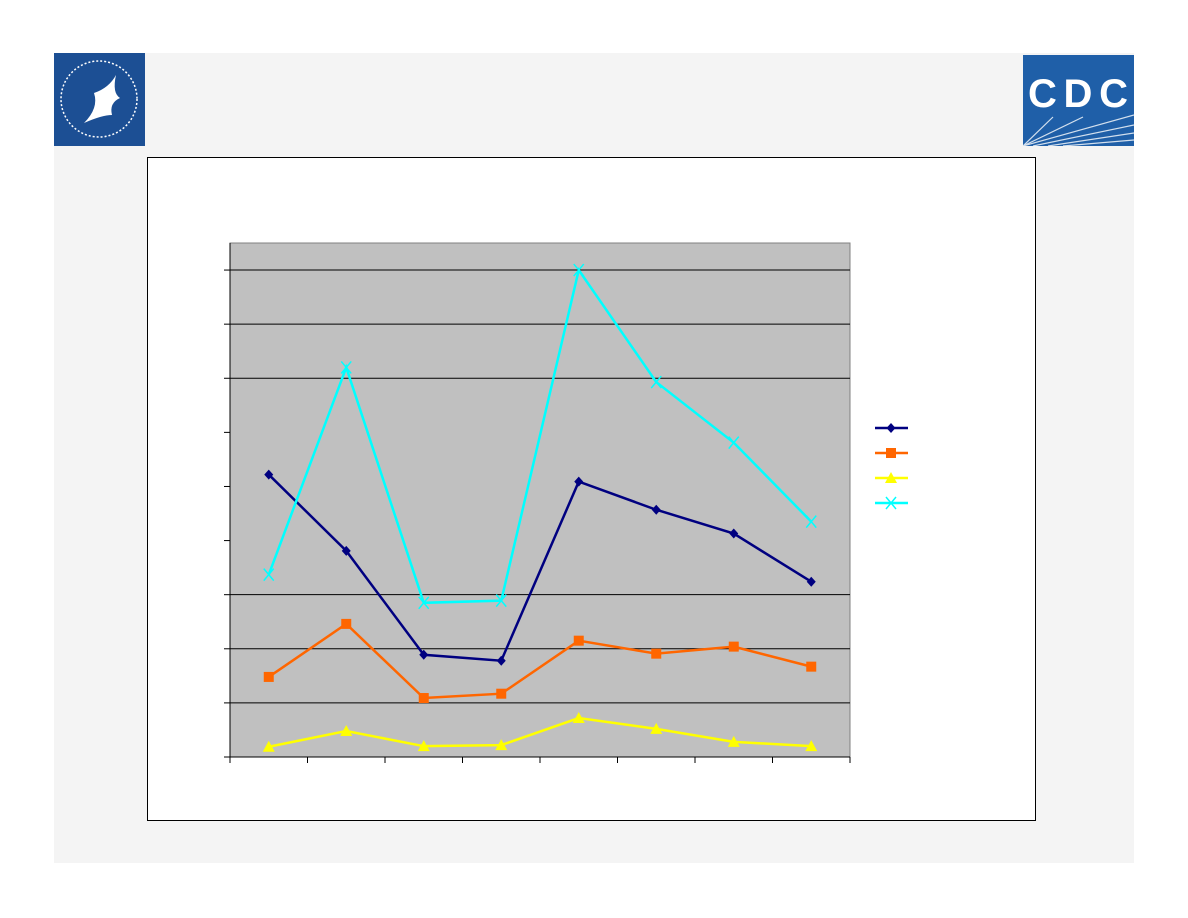 Image resolution: width=1188 pixels, height=918 pixels. I want to click on svg-text: CDC, so click(1078, 94).